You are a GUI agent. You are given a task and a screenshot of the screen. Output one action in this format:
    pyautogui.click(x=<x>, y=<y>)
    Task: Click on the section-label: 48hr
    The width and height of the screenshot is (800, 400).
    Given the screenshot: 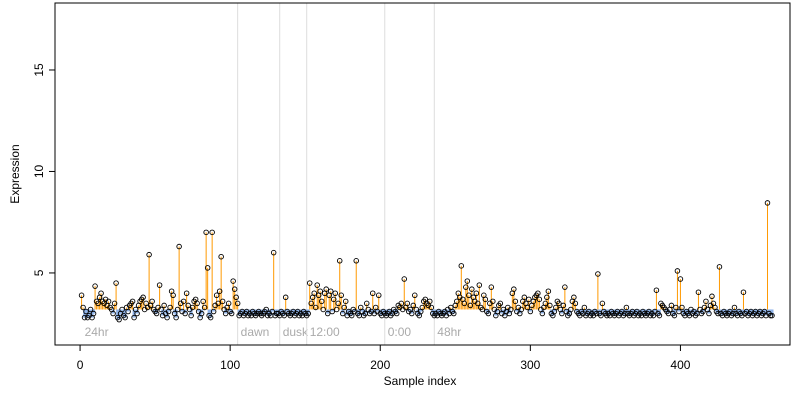 What is the action you would take?
    pyautogui.click(x=449, y=332)
    